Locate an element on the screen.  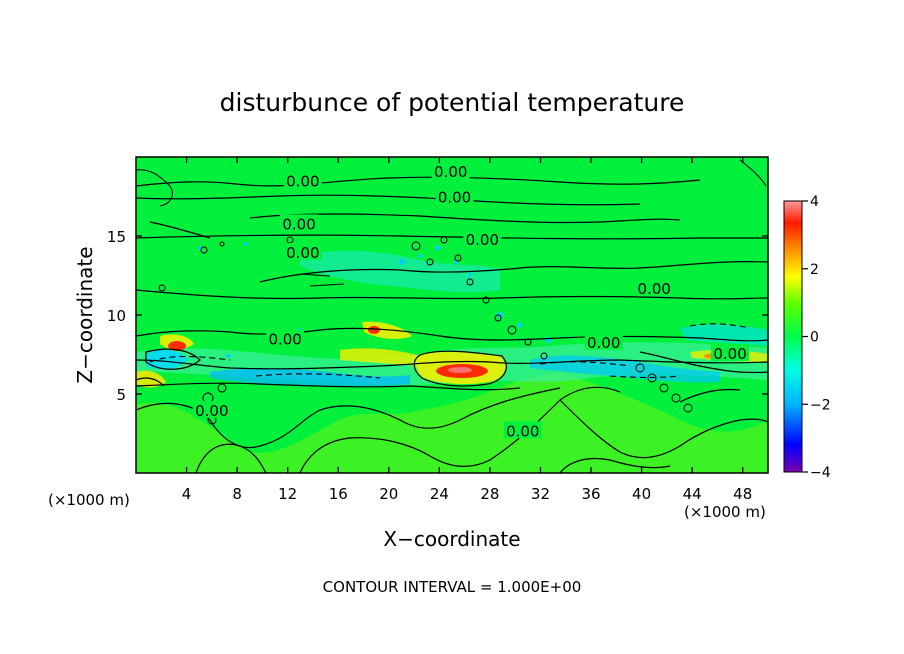
blue-band-right is located at coordinates (625, 369).